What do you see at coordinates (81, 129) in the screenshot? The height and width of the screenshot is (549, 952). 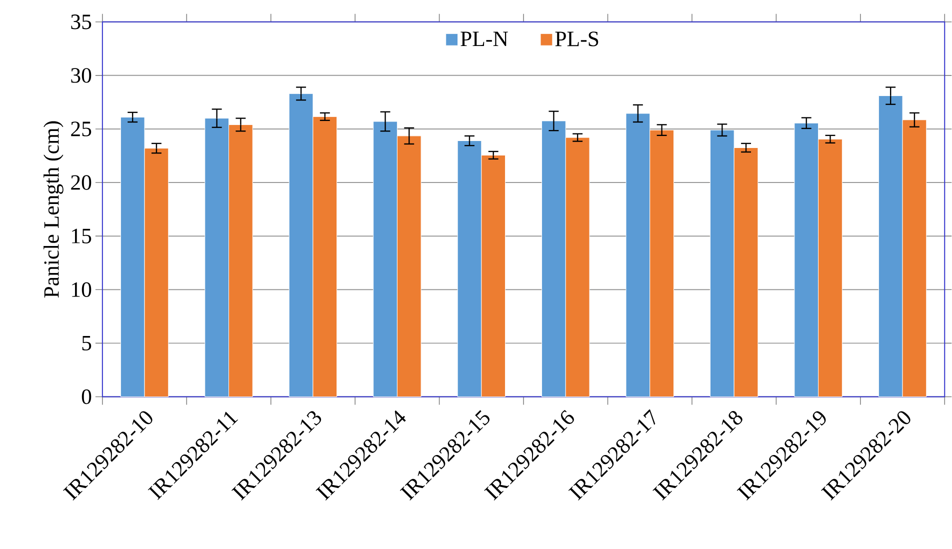 I see `y-tick-label: 25` at bounding box center [81, 129].